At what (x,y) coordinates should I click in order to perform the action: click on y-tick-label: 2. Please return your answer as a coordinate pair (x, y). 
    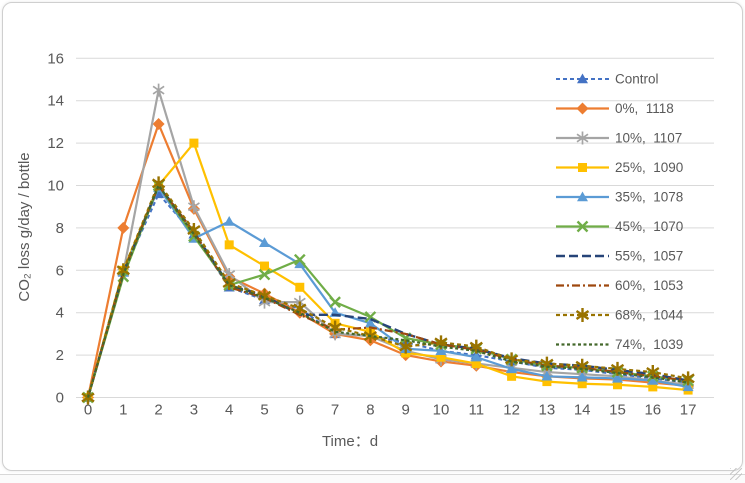
    Looking at the image, I should click on (60, 355).